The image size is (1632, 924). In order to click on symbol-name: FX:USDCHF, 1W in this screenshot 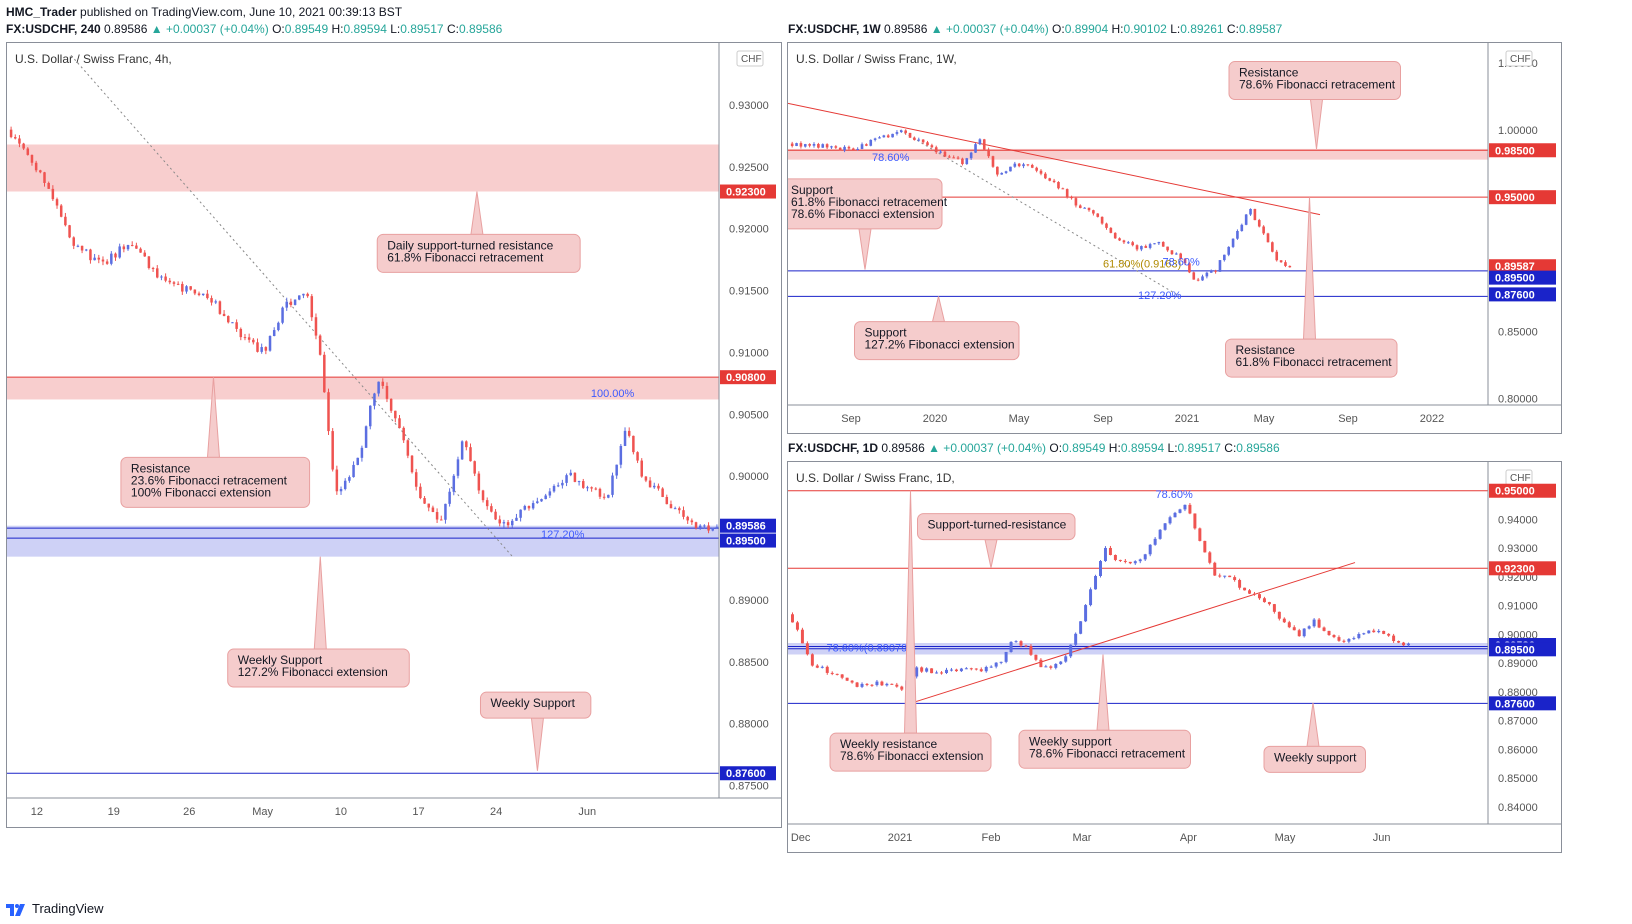, I will do `click(834, 29)`.